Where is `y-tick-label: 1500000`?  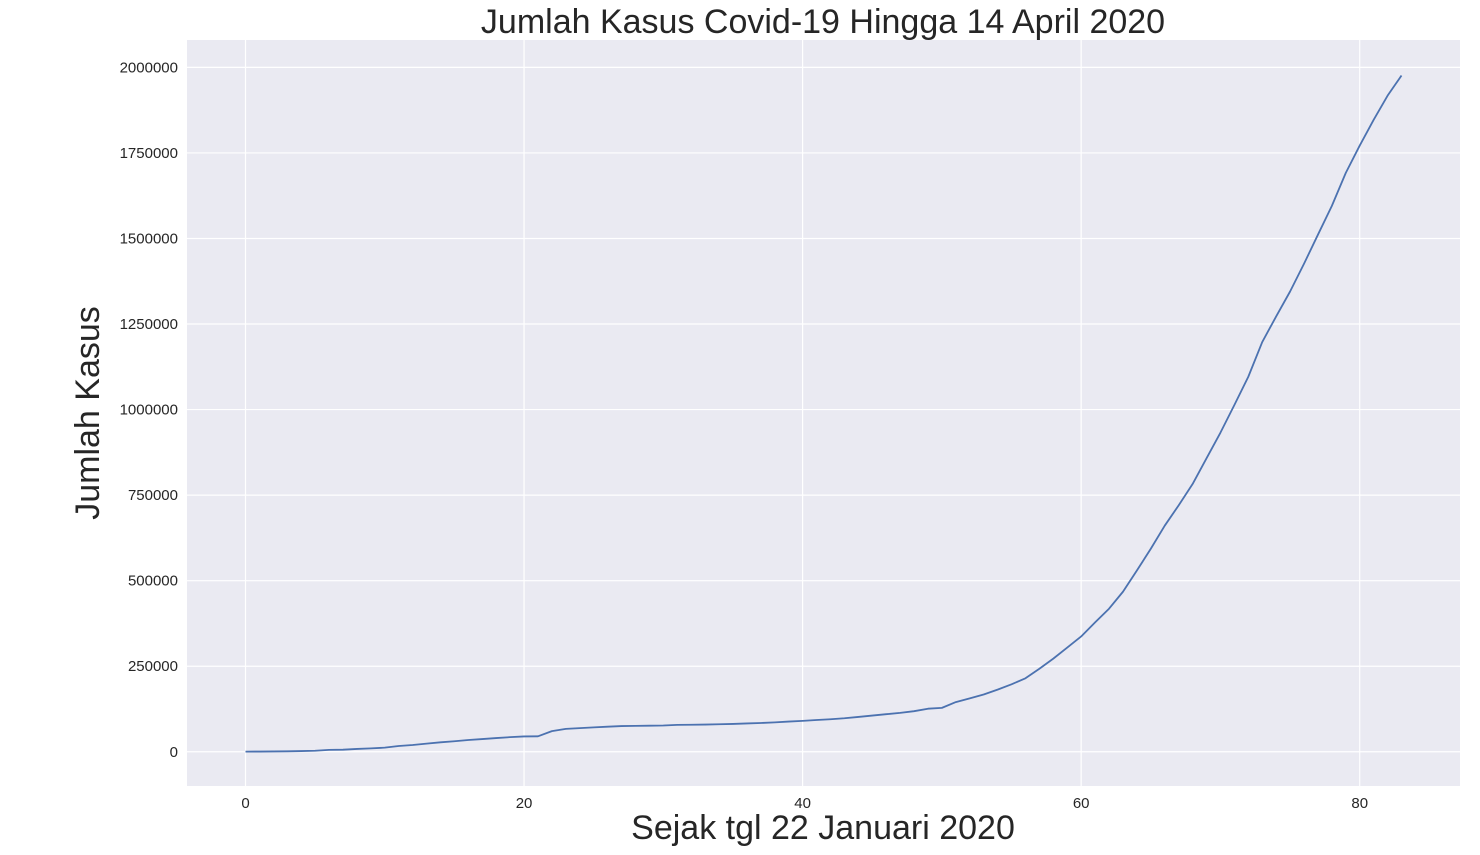 y-tick-label: 1500000 is located at coordinates (149, 238).